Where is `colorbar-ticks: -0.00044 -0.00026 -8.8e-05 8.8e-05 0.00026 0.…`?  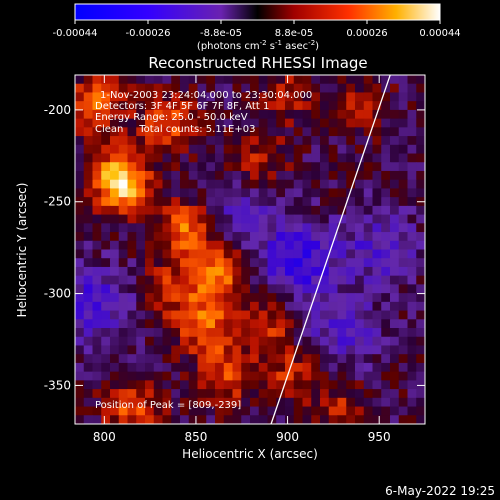 colorbar-ticks: -0.00044 -0.00026 -8.8e-05 8.8e-05 0.00026 0.… is located at coordinates (257, 29).